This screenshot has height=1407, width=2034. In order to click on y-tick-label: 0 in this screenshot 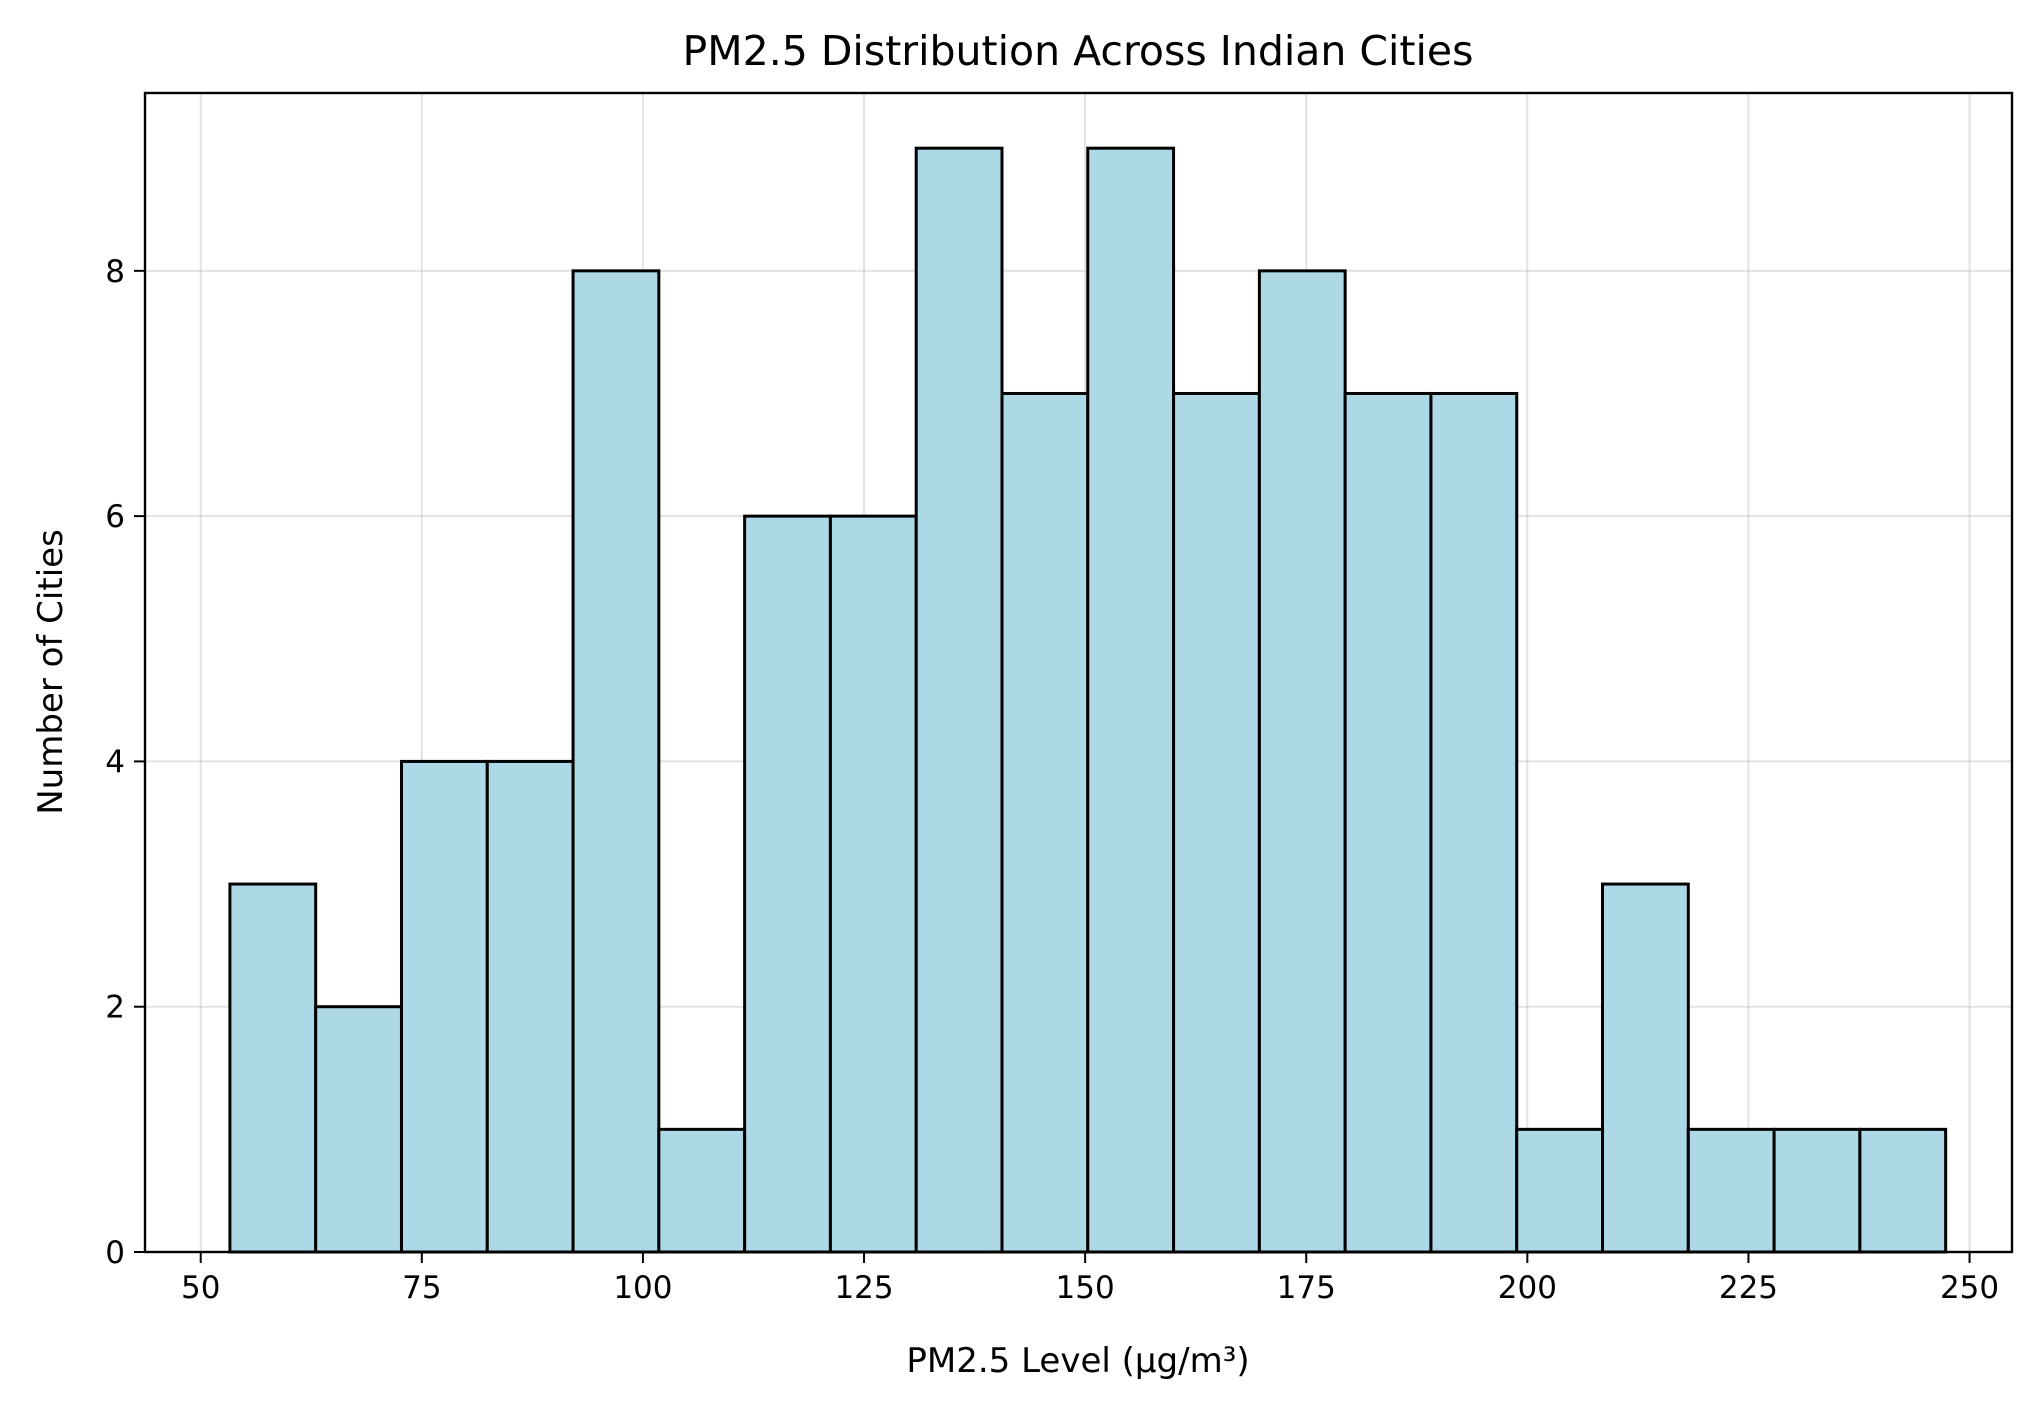, I will do `click(115, 1253)`.